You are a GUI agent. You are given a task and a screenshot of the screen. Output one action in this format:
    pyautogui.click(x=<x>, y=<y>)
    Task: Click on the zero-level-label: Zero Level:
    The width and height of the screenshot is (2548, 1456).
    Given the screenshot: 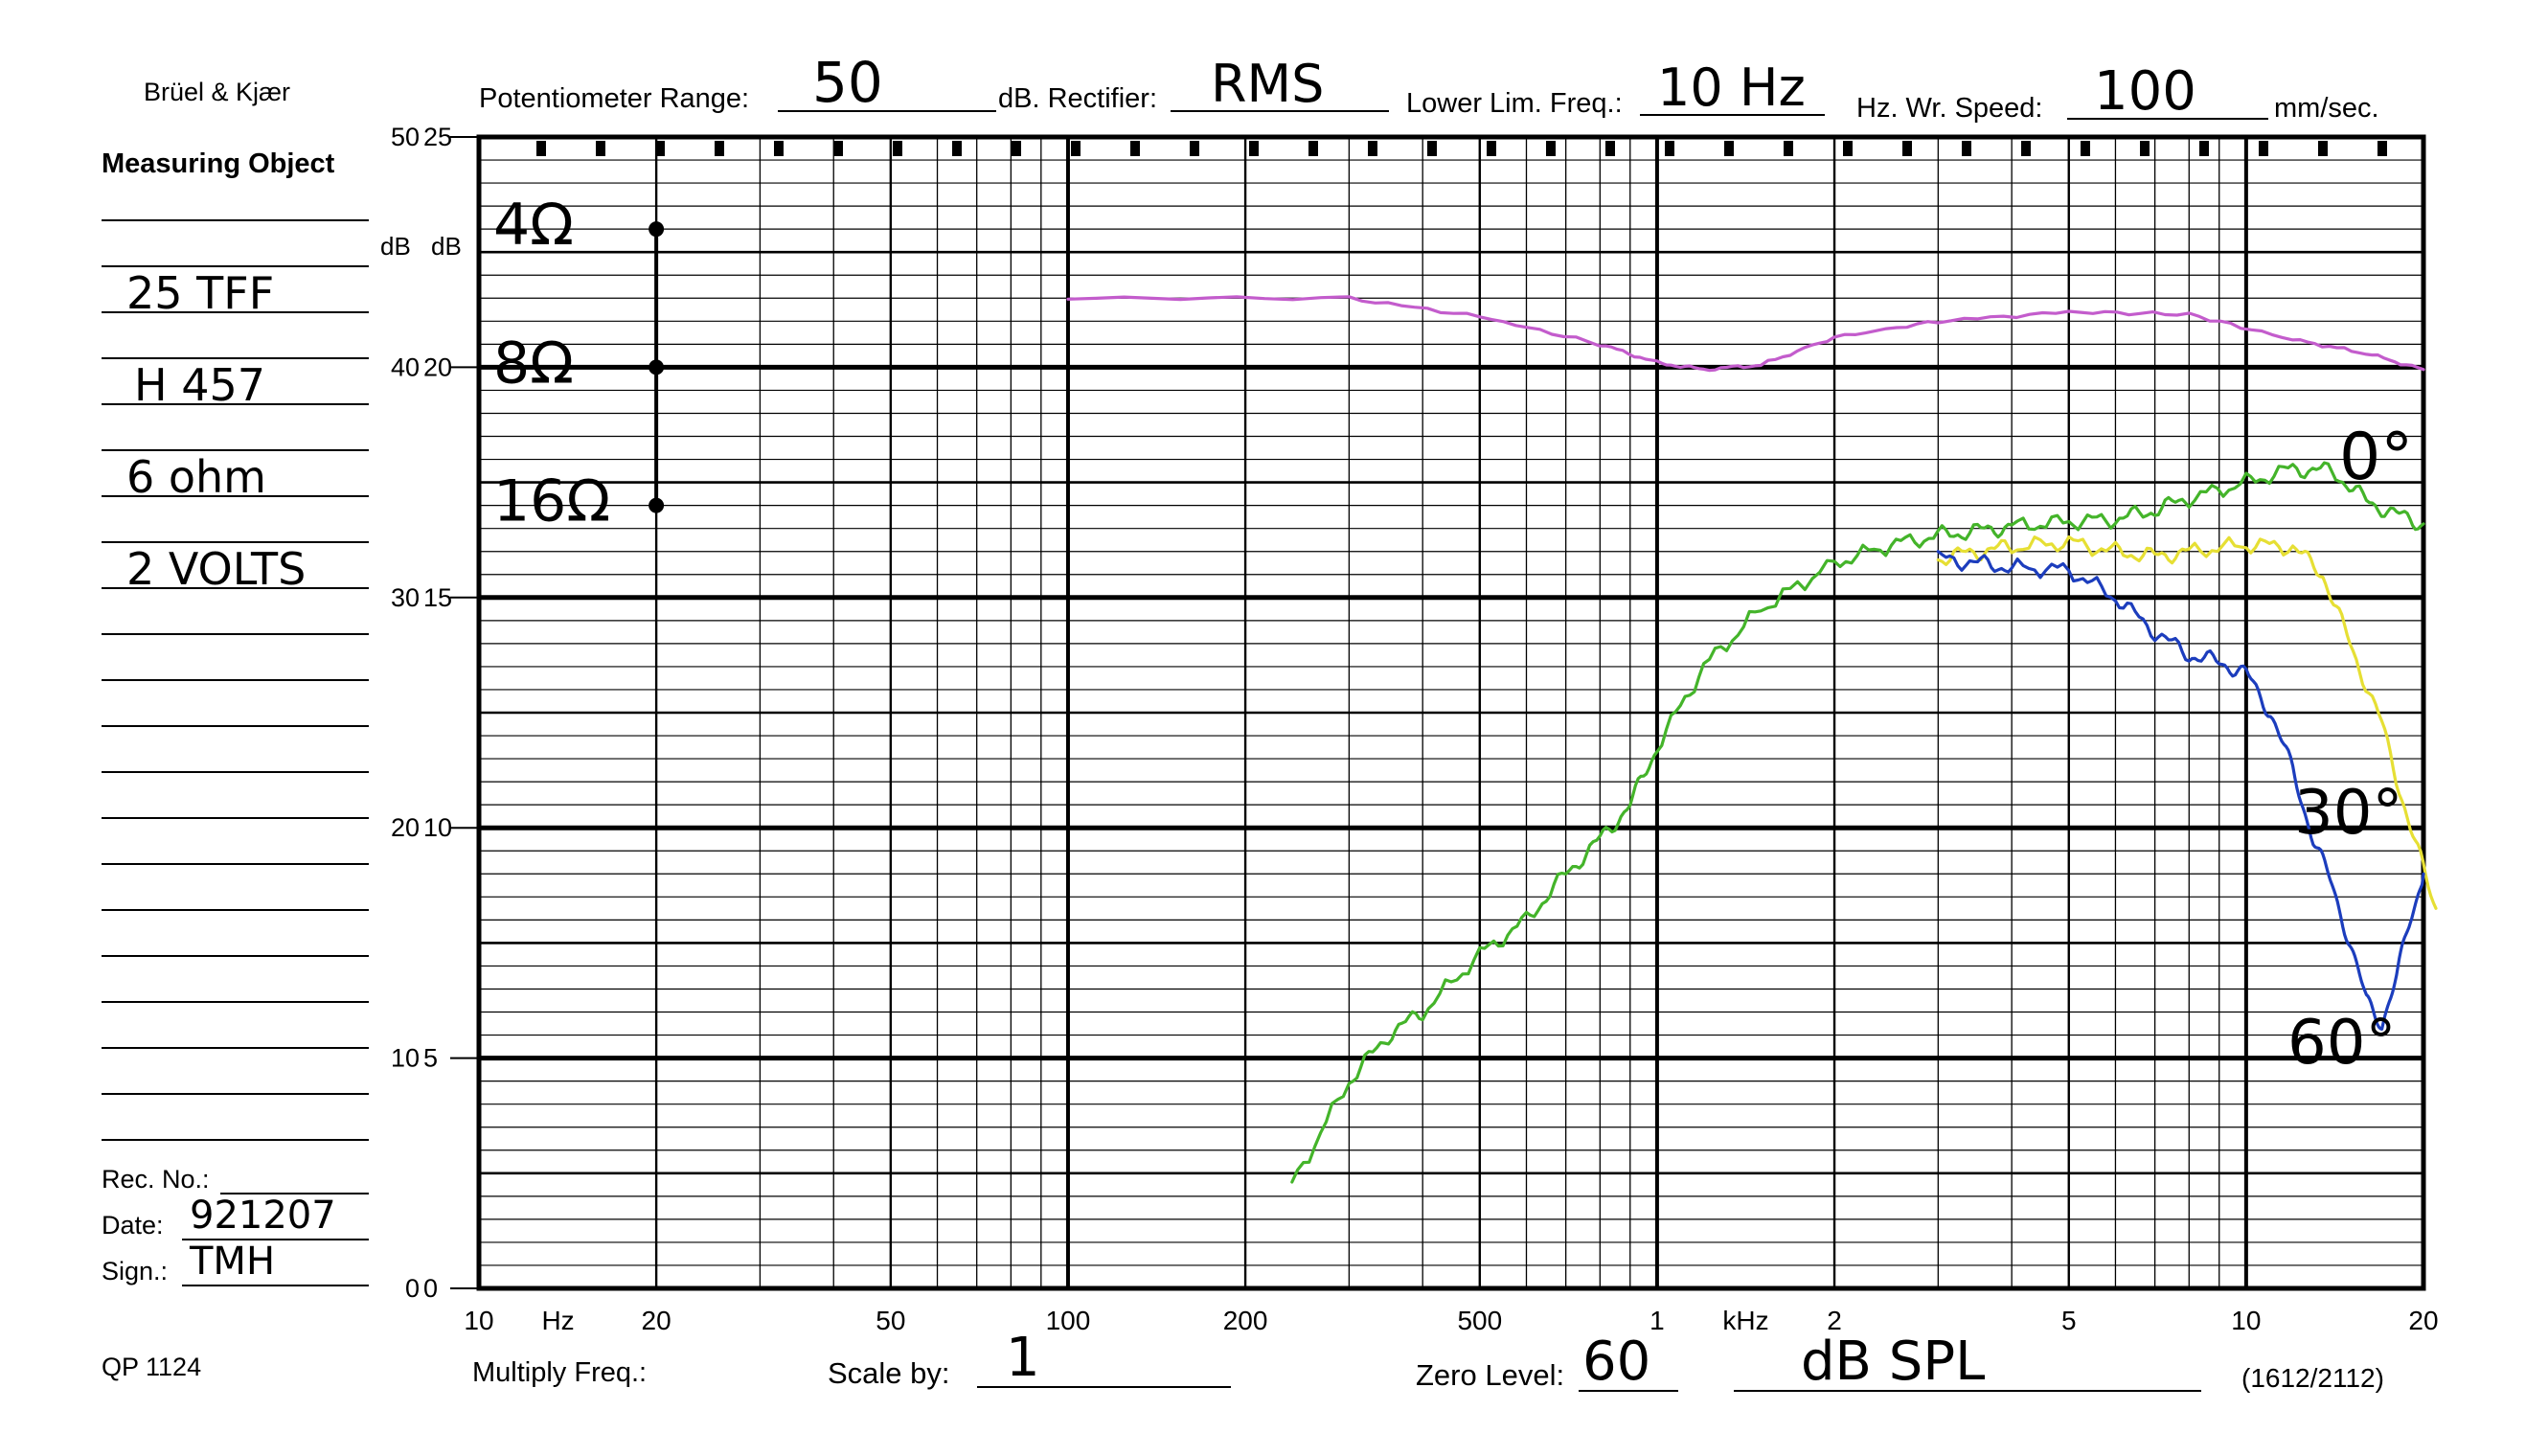 What is the action you would take?
    pyautogui.click(x=1490, y=1375)
    